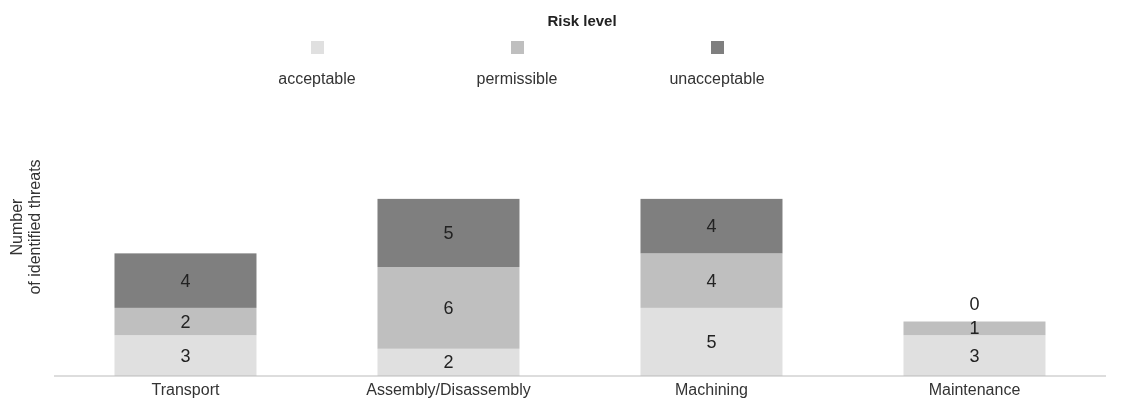 The height and width of the screenshot is (414, 1124). What do you see at coordinates (711, 390) in the screenshot?
I see `x-tick-label: Machining` at bounding box center [711, 390].